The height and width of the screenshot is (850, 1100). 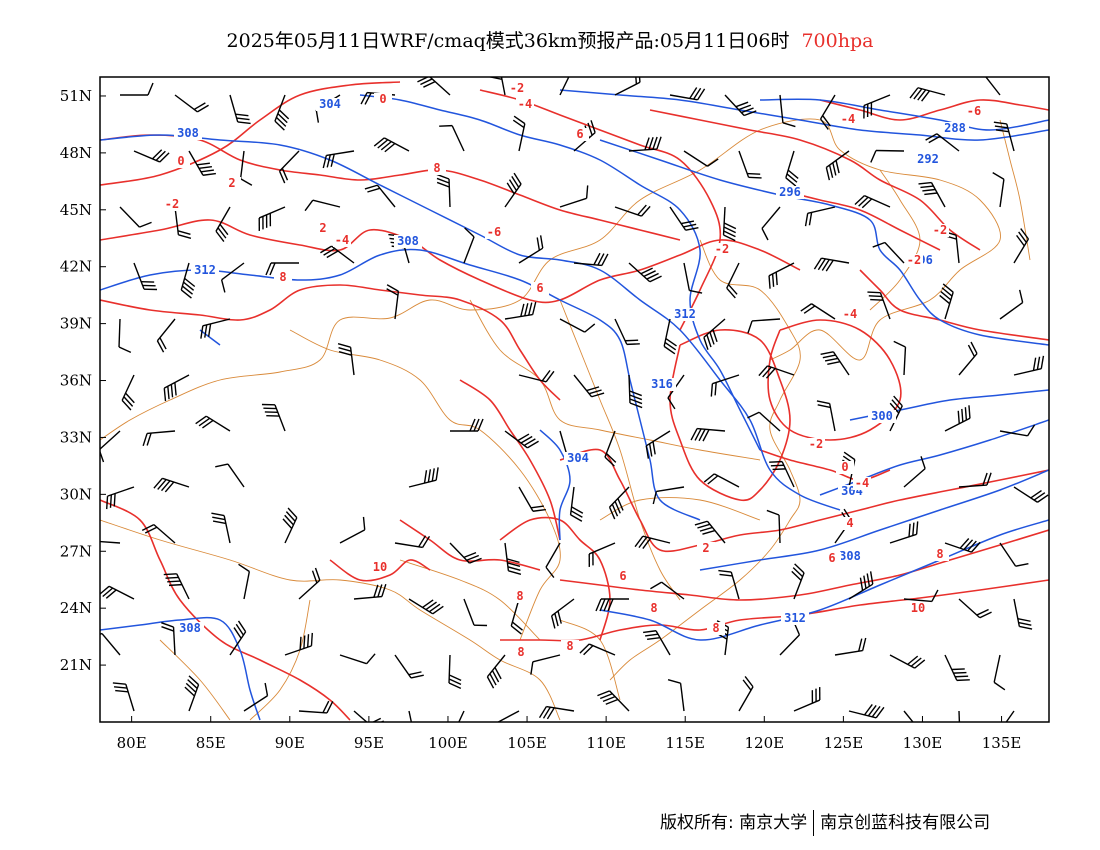 I want to click on height-label: 308, so click(x=408, y=241).